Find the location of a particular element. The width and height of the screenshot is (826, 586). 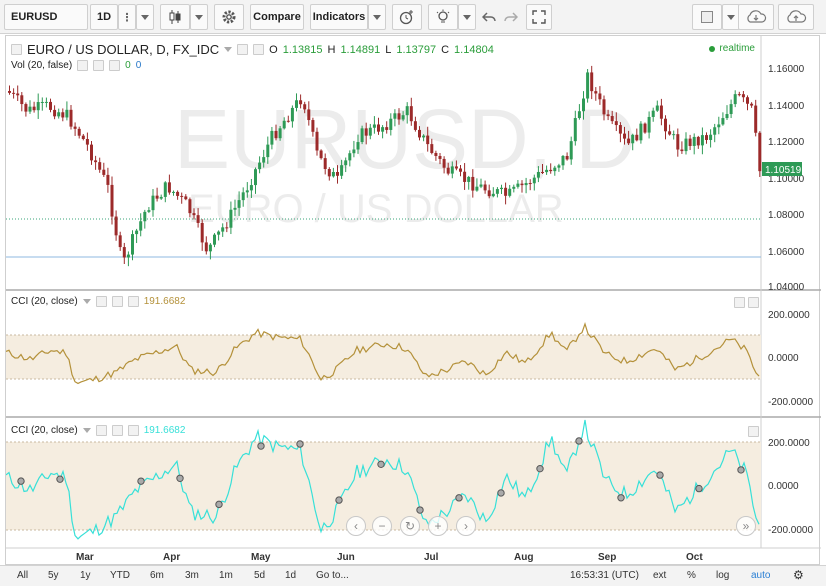

range-all: All is located at coordinates (23, 575).